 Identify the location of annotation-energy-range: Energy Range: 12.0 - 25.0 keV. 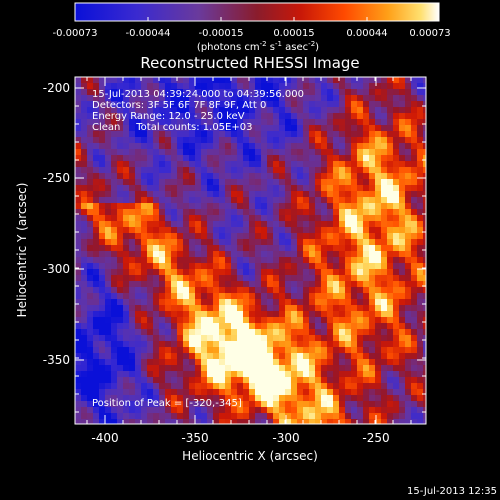
(168, 116).